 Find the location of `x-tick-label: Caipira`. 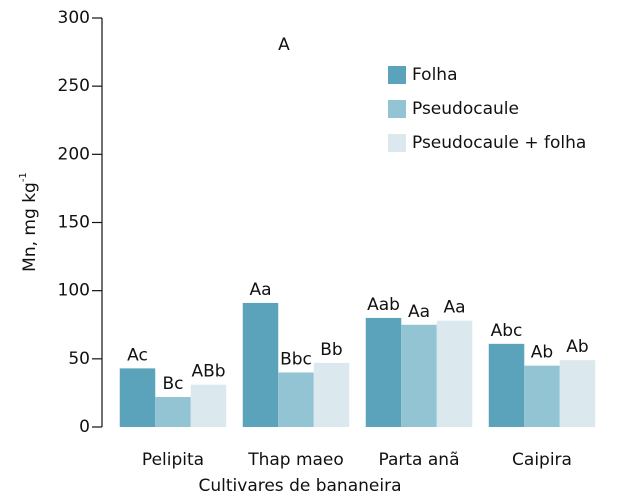

x-tick-label: Caipira is located at coordinates (542, 460).